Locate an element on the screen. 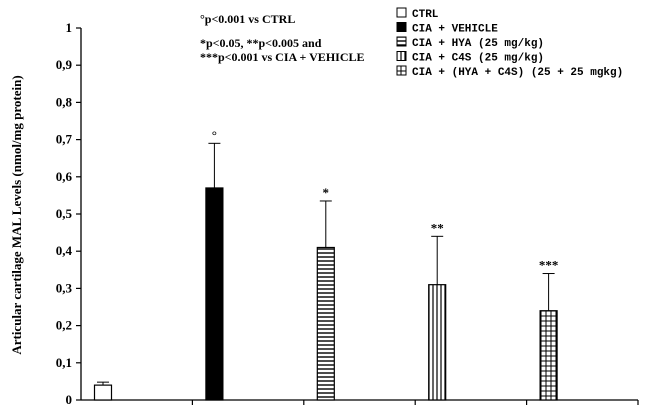  legend-label: CTRL is located at coordinates (425, 15).